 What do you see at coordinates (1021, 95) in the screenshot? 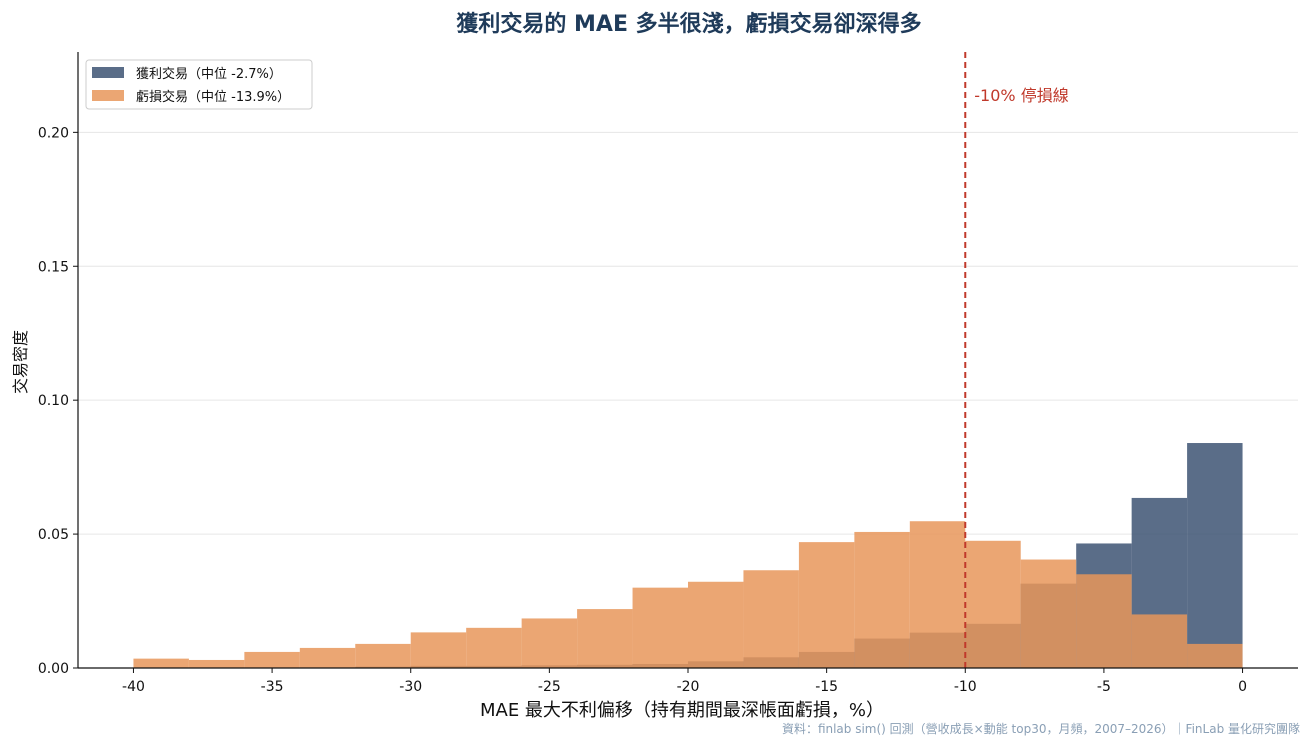
I see `stop-loss-label: -10% 停損線` at bounding box center [1021, 95].